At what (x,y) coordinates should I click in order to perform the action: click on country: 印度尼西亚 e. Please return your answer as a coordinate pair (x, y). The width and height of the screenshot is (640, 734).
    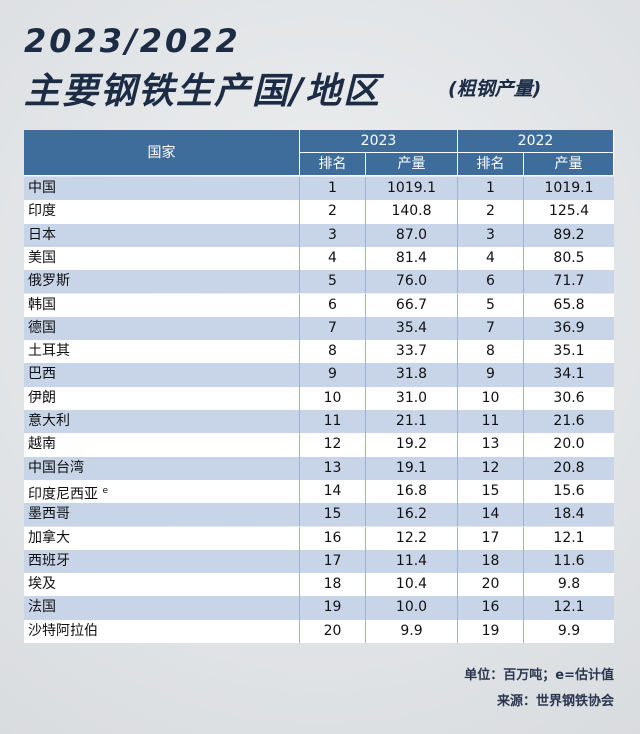
    Looking at the image, I should click on (162, 491).